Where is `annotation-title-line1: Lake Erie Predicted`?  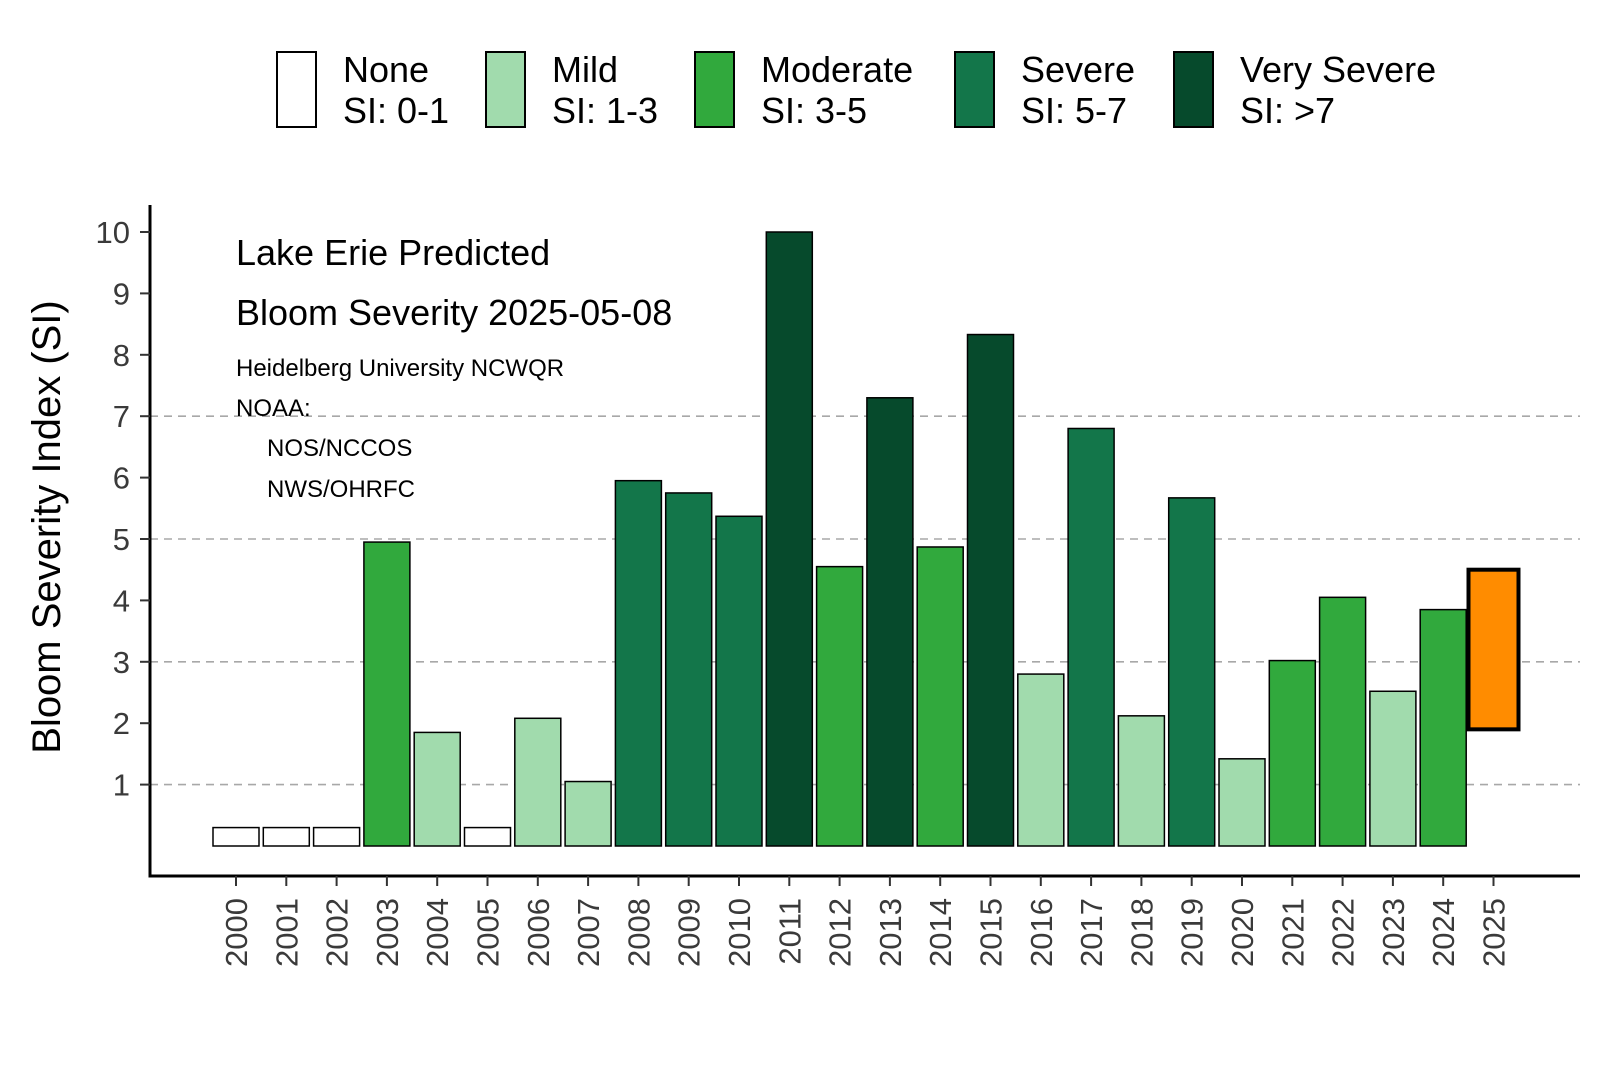 annotation-title-line1: Lake Erie Predicted is located at coordinates (393, 252).